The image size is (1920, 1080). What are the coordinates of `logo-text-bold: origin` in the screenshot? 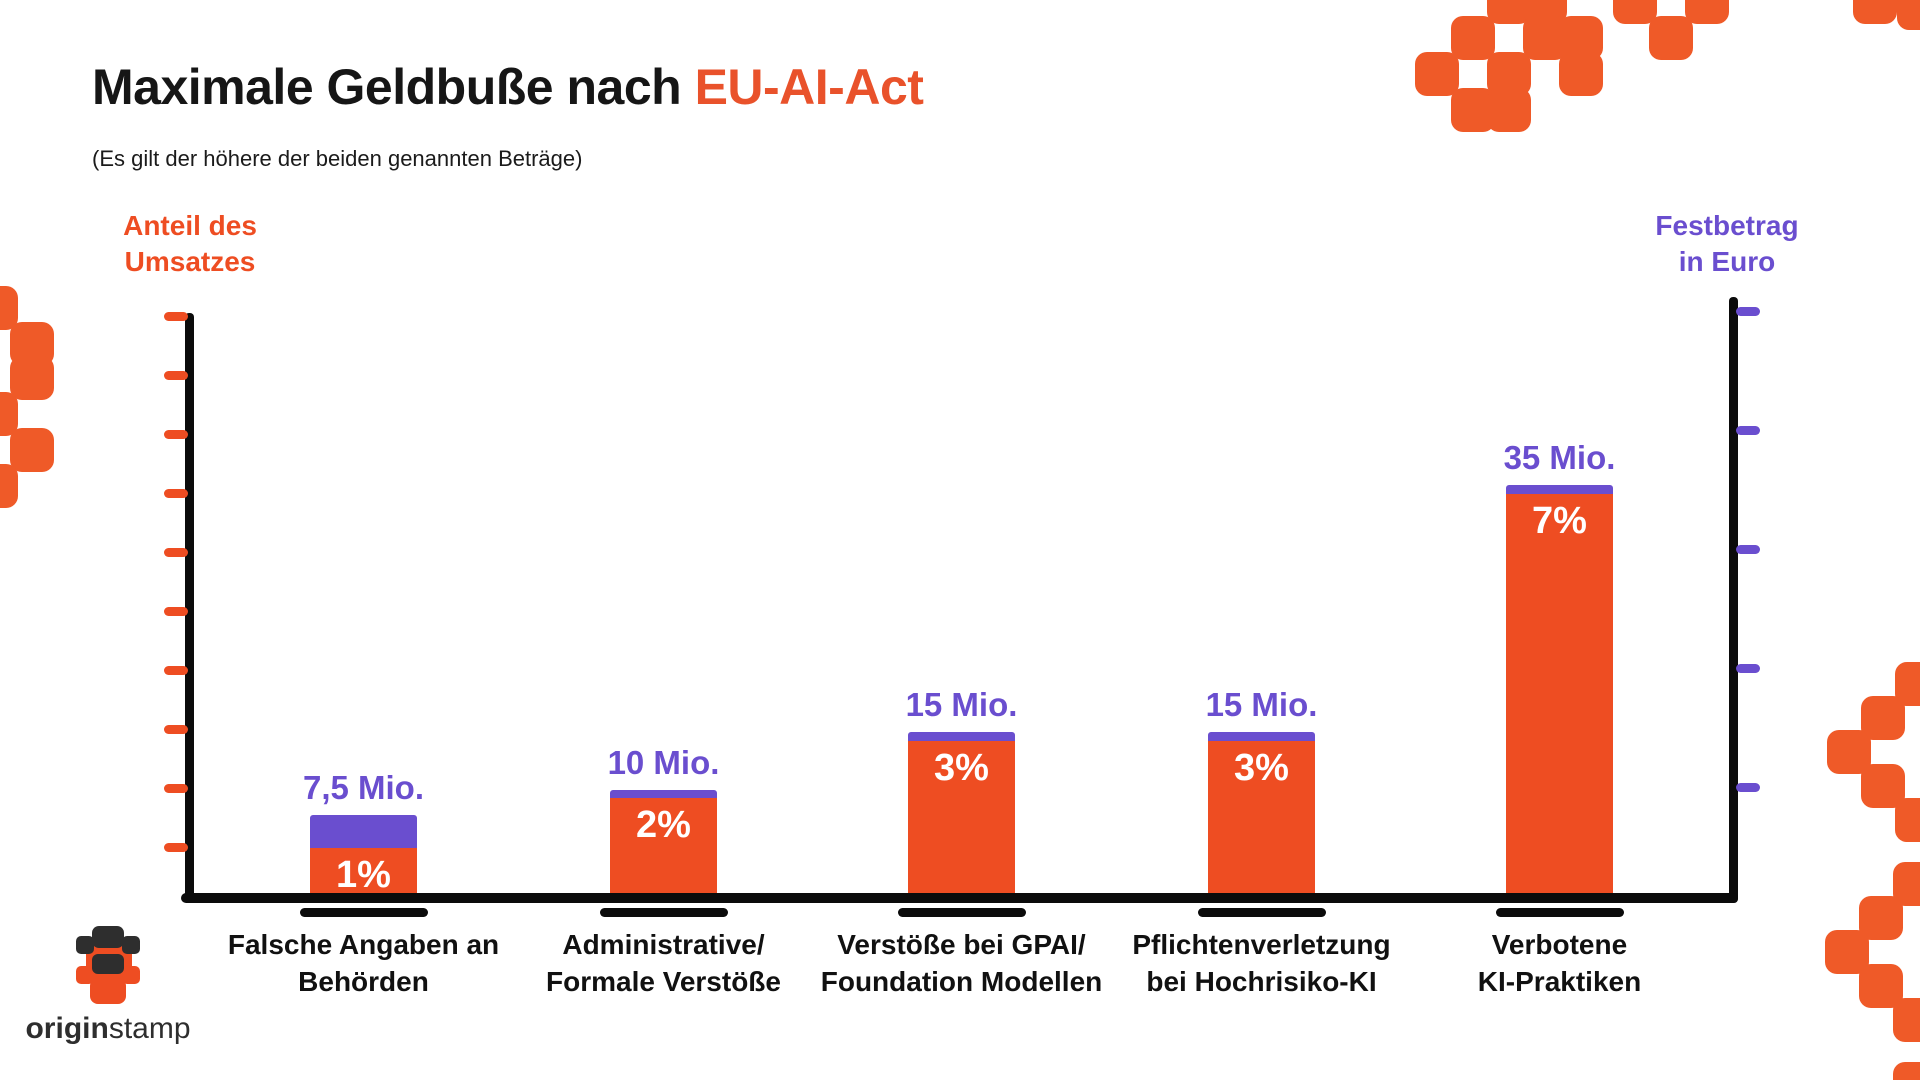 It's located at (67, 1028).